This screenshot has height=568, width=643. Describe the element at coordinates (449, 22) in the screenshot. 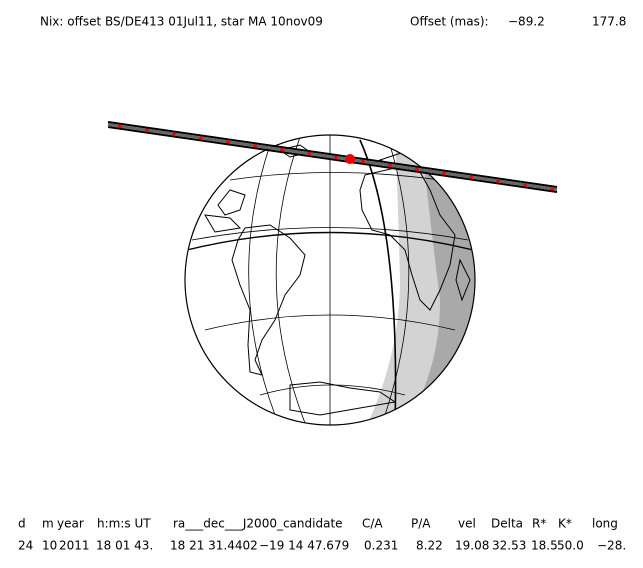

I see `offset-label: Offset (mas):` at that location.